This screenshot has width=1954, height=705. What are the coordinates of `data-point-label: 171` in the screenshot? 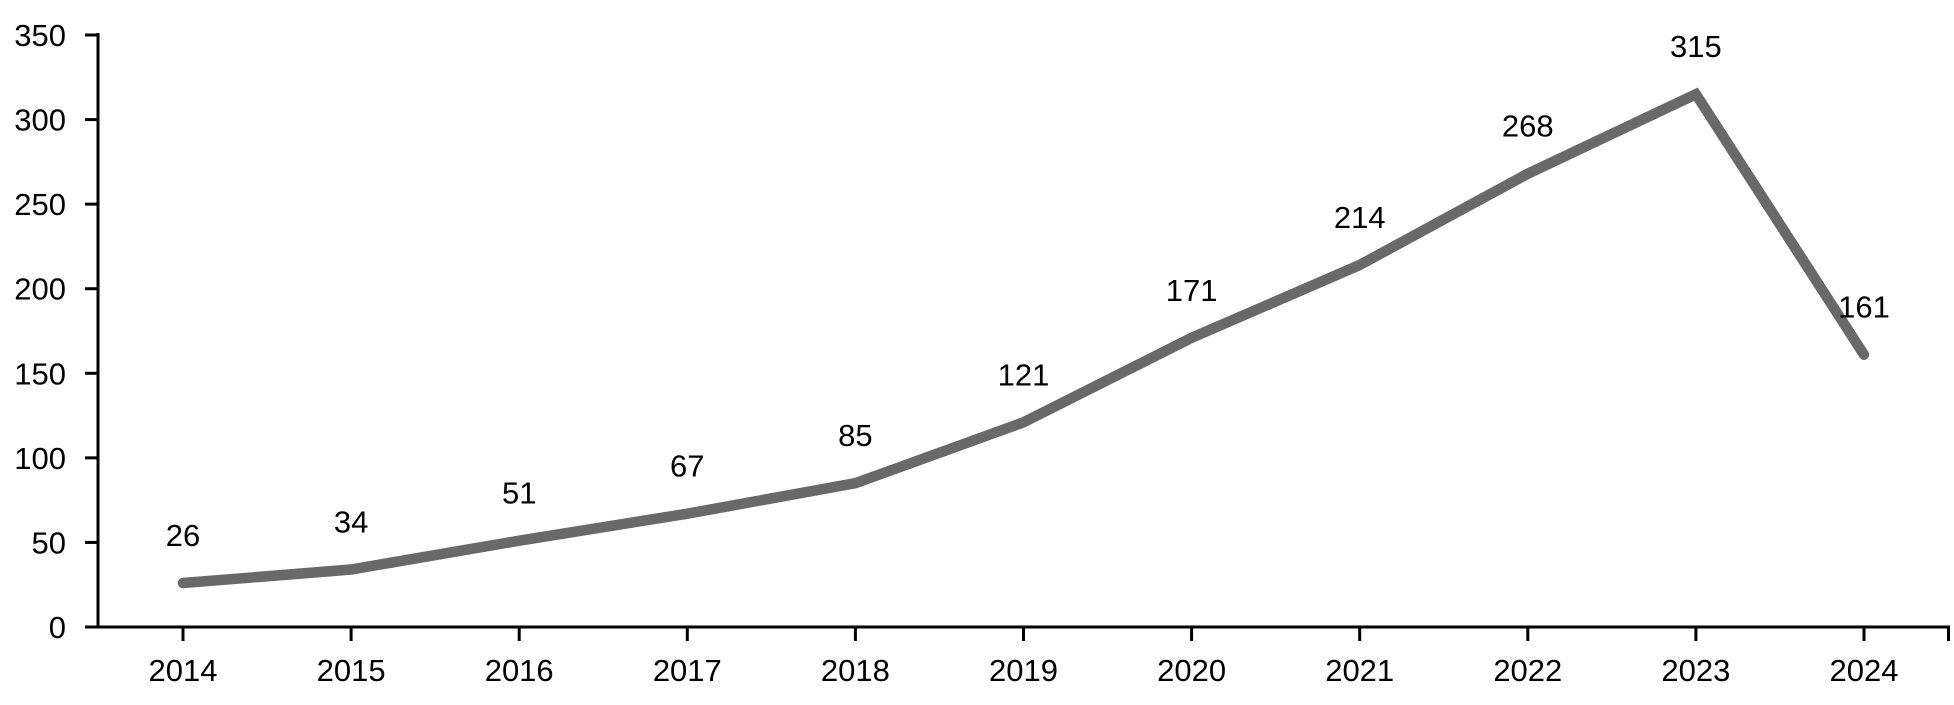 It's located at (1192, 290).